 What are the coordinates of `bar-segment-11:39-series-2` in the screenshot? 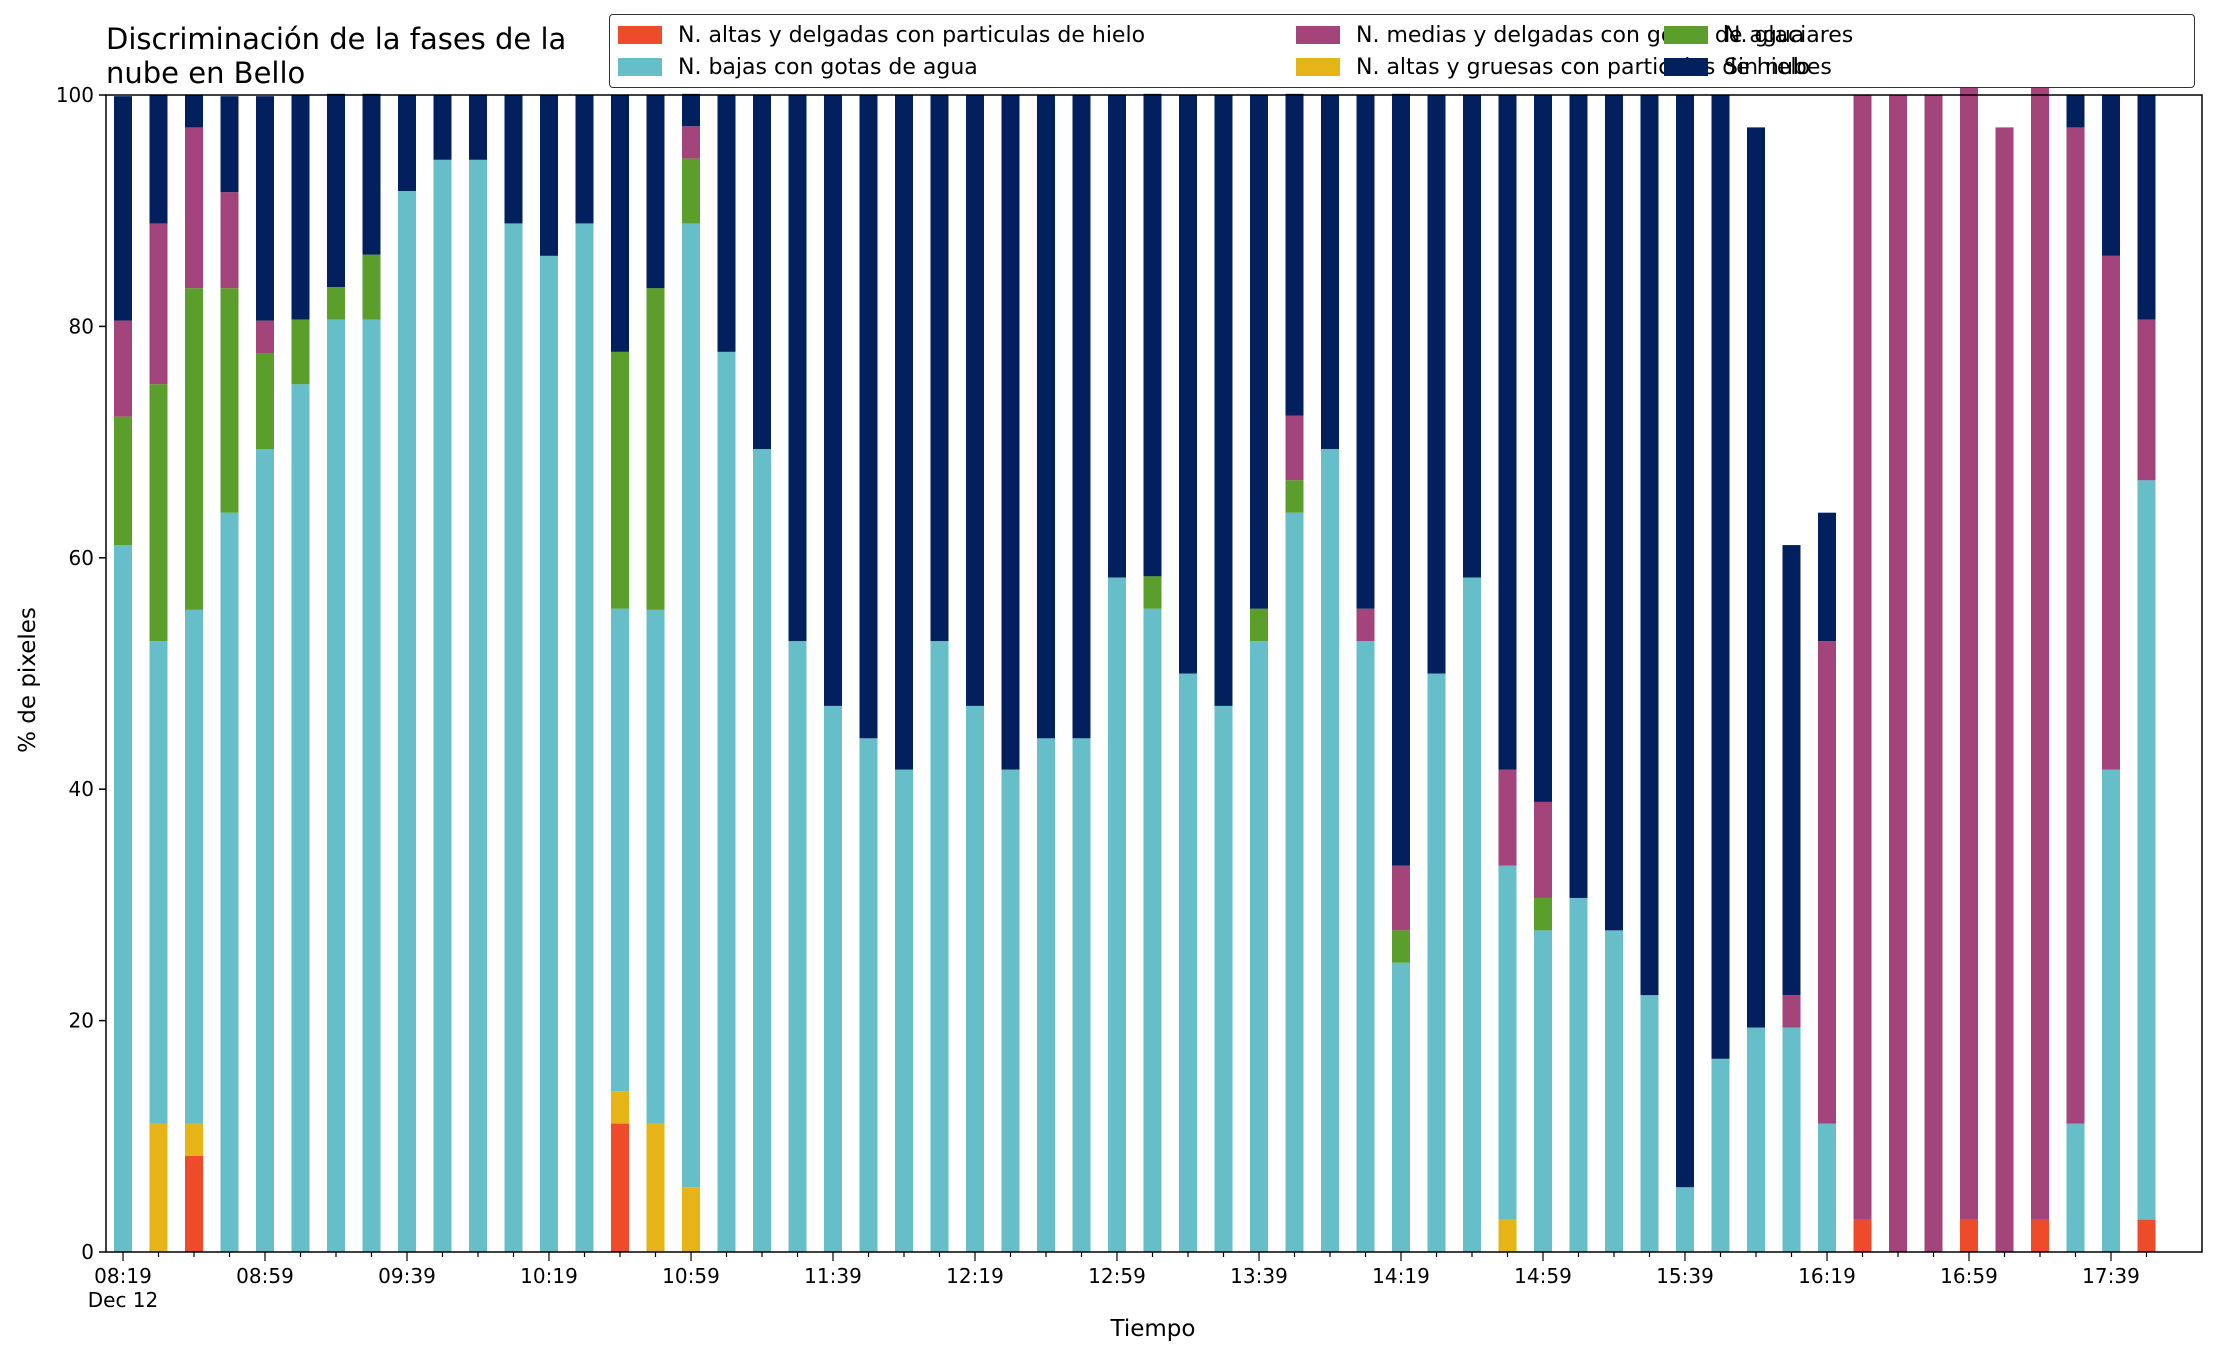 It's located at (833, 978).